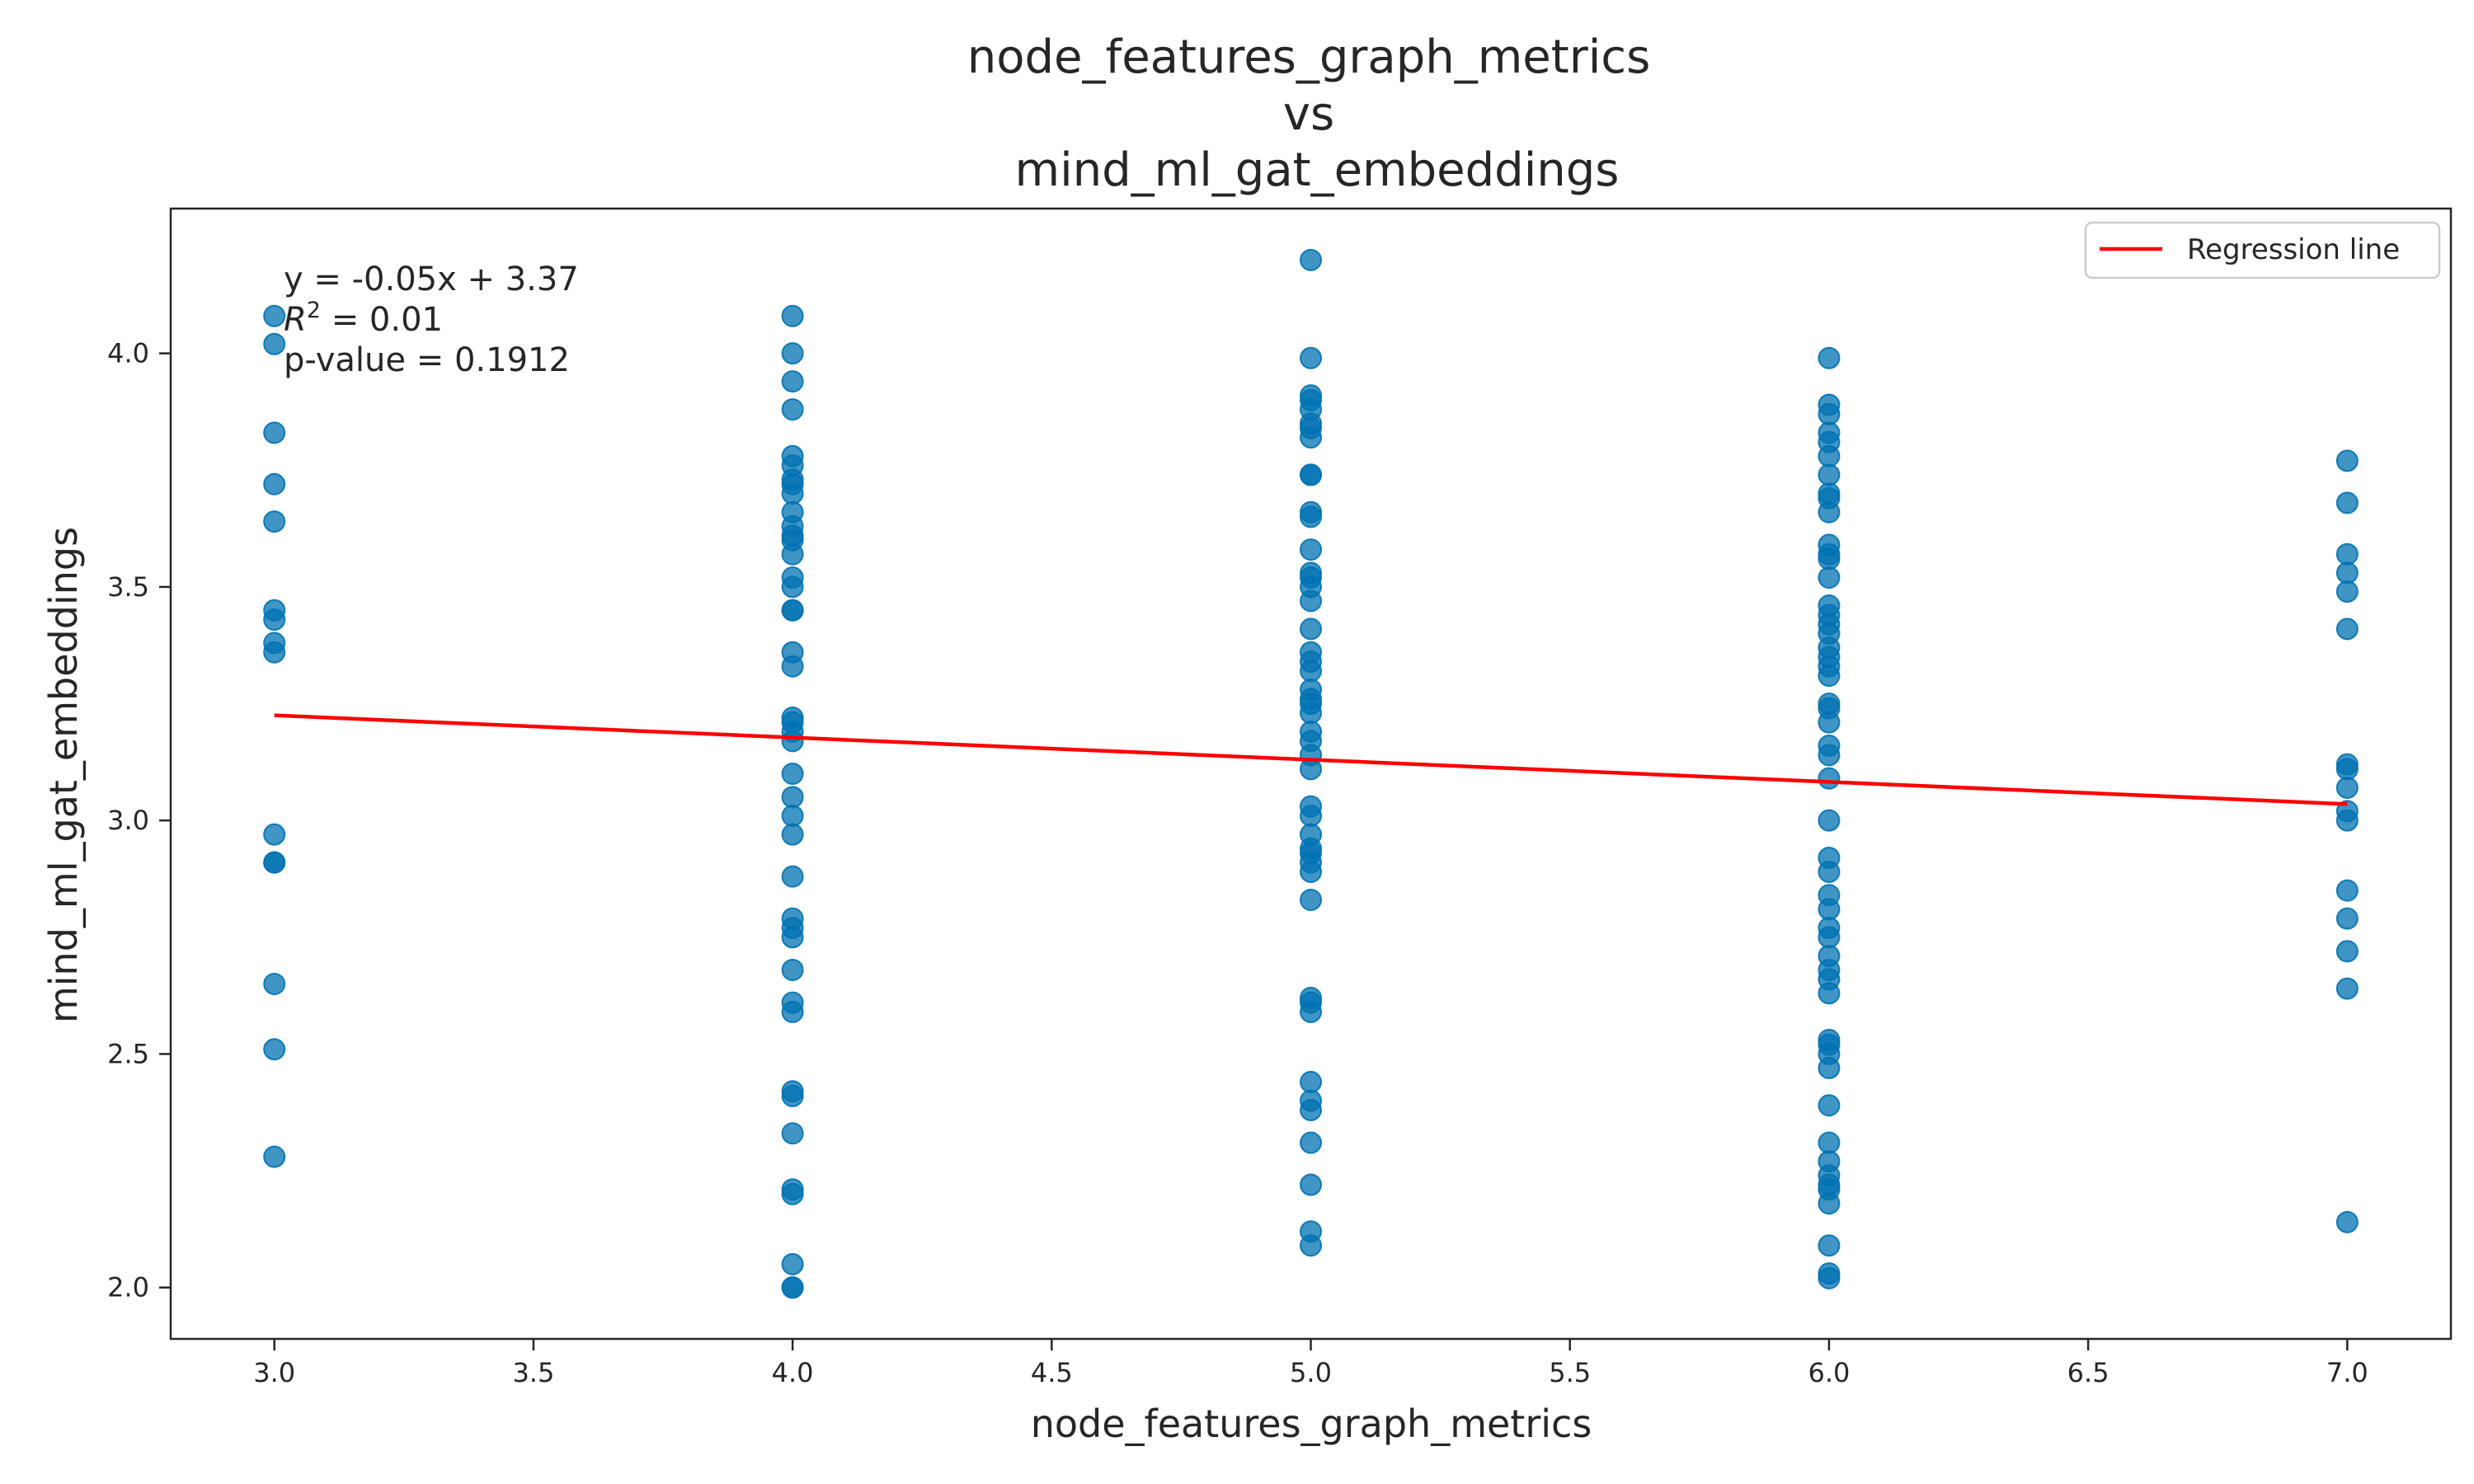 This screenshot has width=2474, height=1484. What do you see at coordinates (382, 320) in the screenshot?
I see `r-squared-value: = 0.01` at bounding box center [382, 320].